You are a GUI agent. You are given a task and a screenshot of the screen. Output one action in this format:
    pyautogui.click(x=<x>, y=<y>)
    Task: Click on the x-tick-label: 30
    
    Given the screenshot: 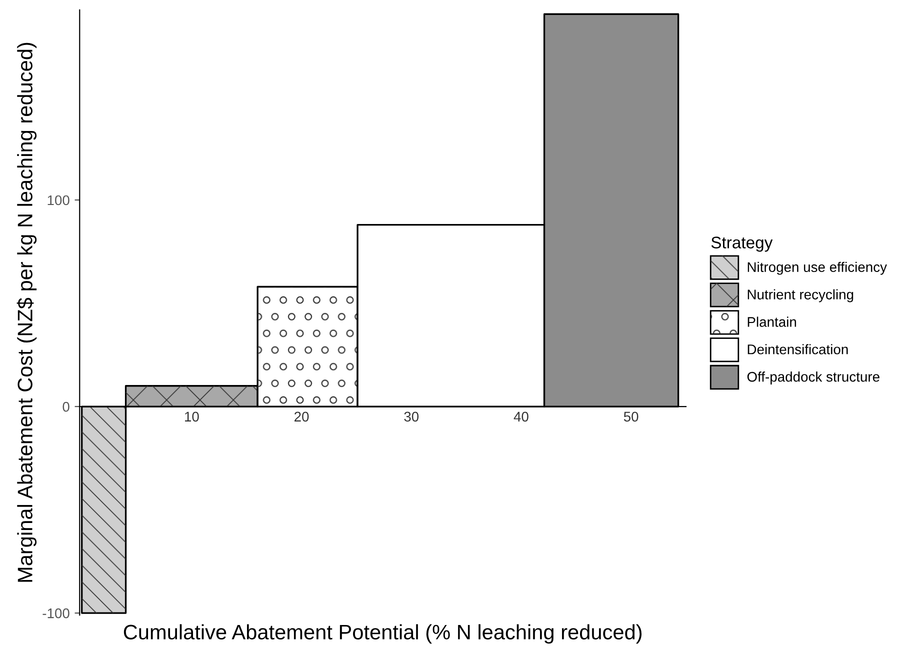 What is the action you would take?
    pyautogui.click(x=411, y=417)
    